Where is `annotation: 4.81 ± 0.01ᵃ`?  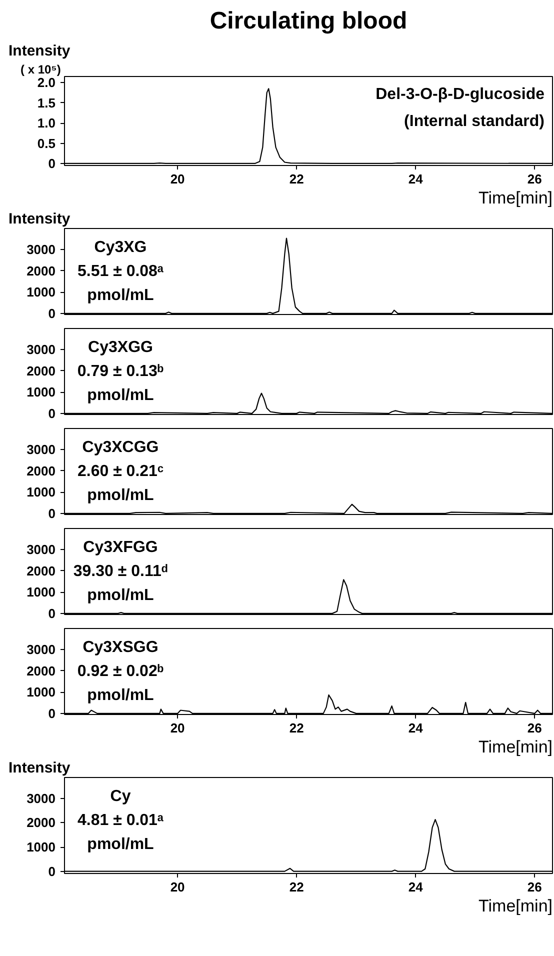 annotation: 4.81 ± 0.01ᵃ is located at coordinates (121, 820).